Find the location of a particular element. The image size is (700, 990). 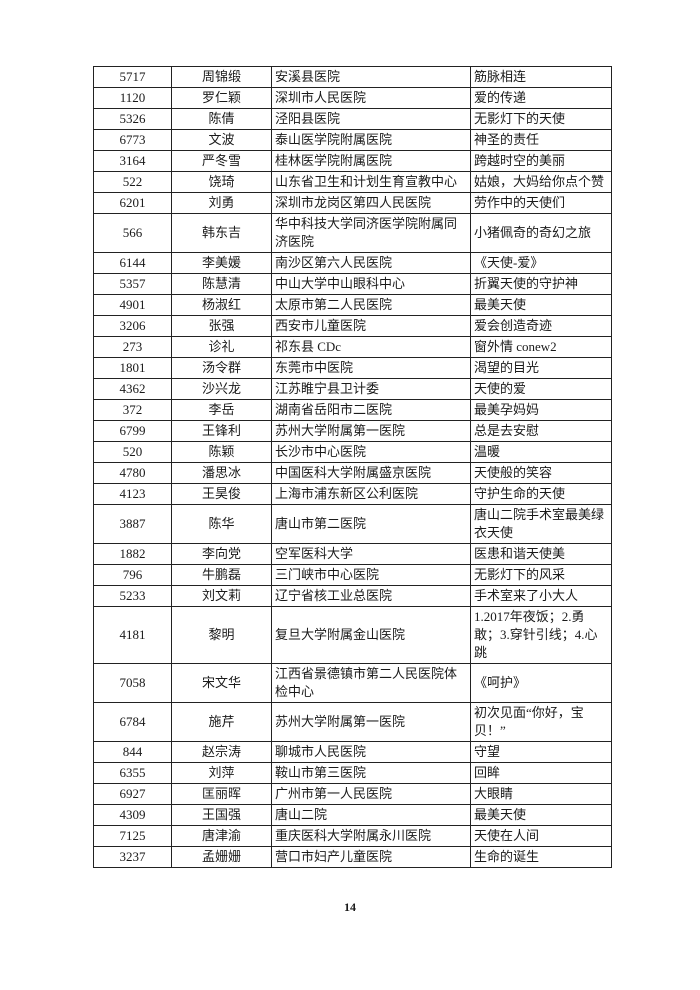

entry-number-cell: 372 is located at coordinates (132, 410).